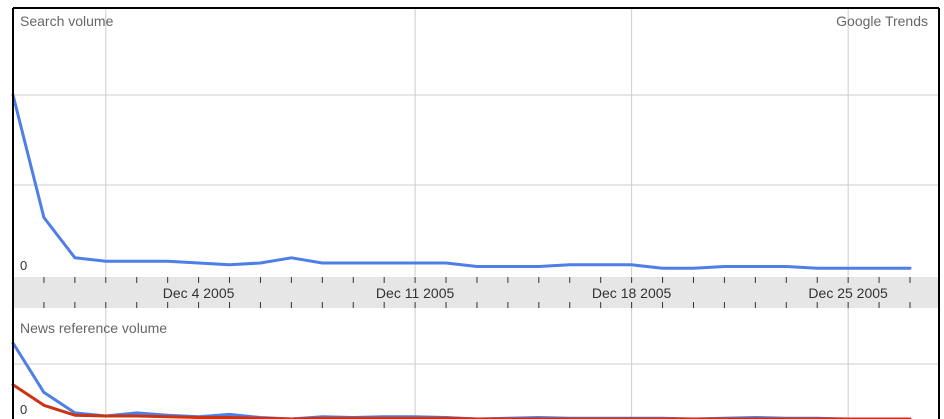  What do you see at coordinates (848, 293) in the screenshot?
I see `date-axis-label: Dec 25 2005` at bounding box center [848, 293].